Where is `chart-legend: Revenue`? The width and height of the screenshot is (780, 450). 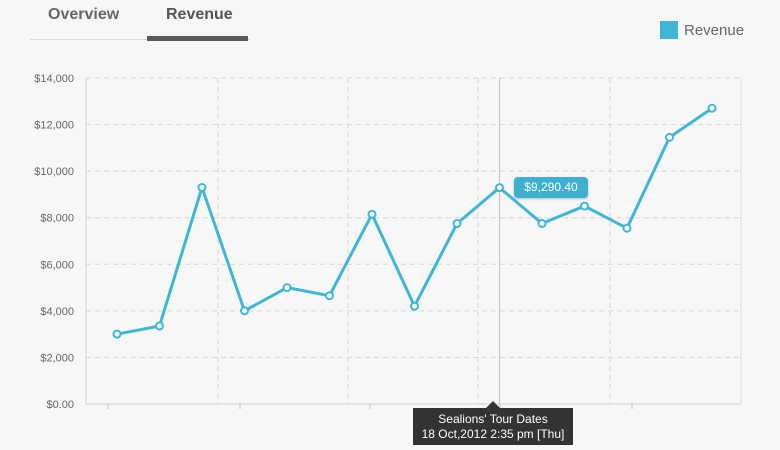
chart-legend: Revenue is located at coordinates (702, 30).